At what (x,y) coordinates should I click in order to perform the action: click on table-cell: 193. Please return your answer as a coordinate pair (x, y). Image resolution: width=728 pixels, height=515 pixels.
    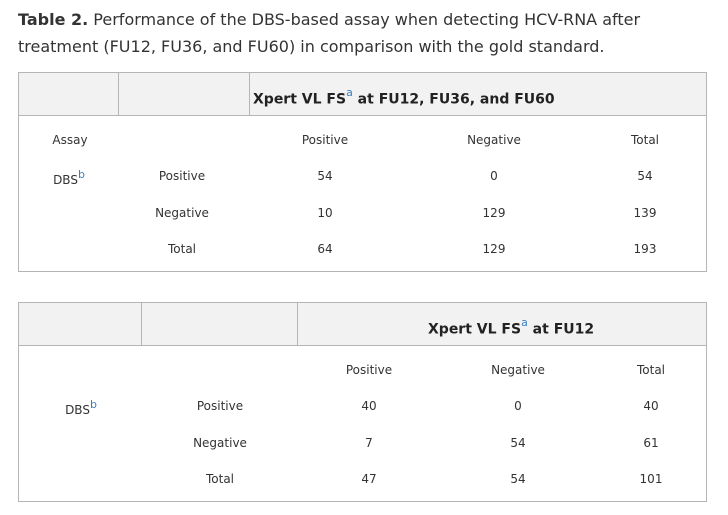
    Looking at the image, I should click on (645, 249).